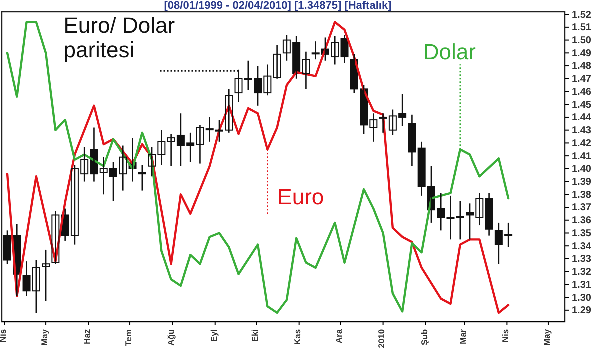  I want to click on x-tick-label: Ağu, so click(171, 337).